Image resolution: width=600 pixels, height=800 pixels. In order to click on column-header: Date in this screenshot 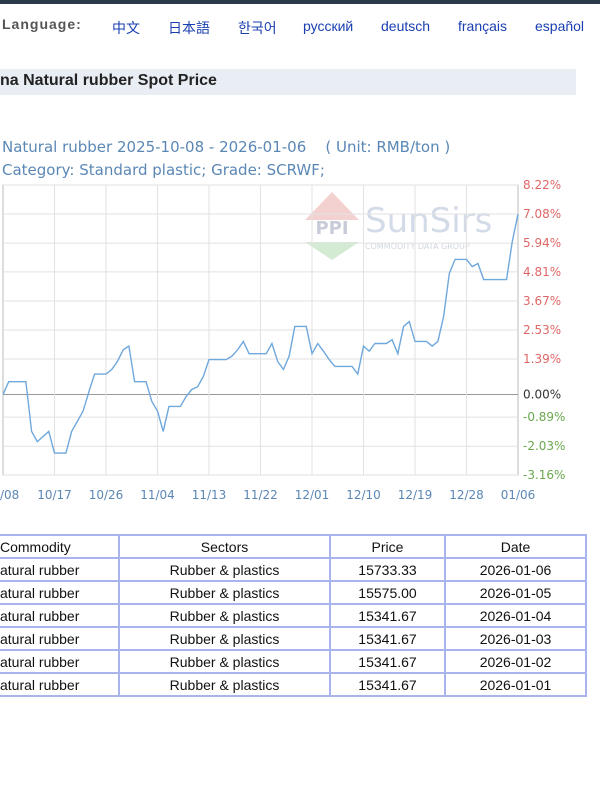, I will do `click(515, 546)`.